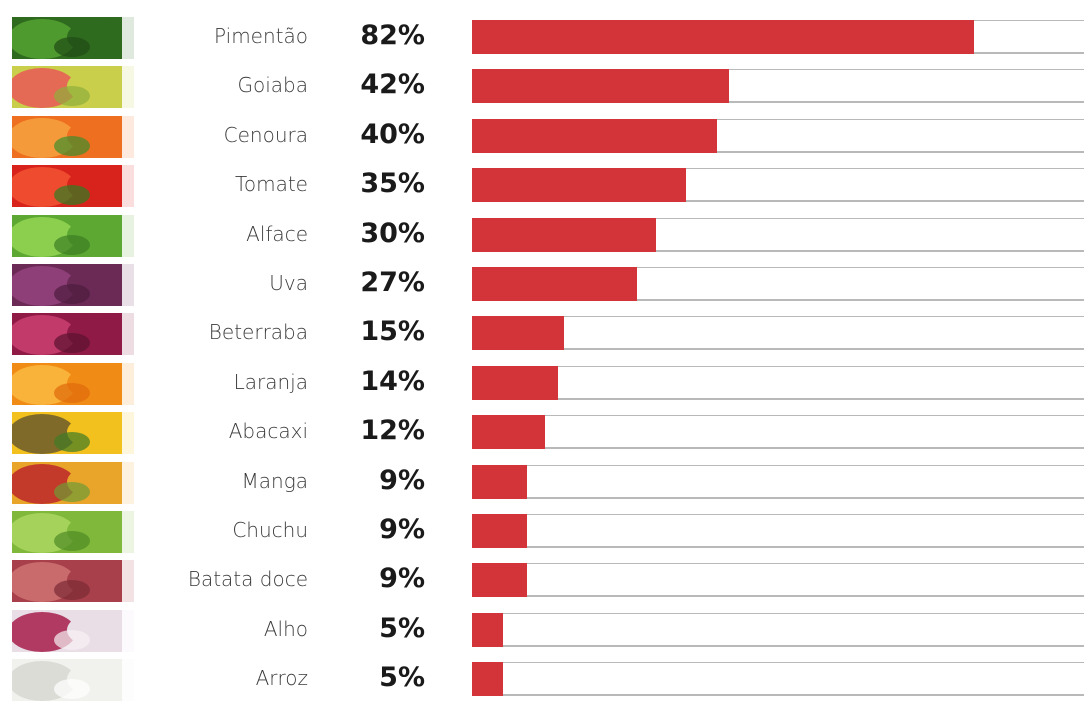  I want to click on chart-row: Chuchu 9%, so click(542, 532).